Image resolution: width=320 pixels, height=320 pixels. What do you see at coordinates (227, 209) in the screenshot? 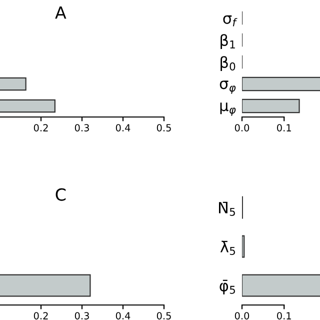
I see `y-tick-label: N̄$_{5}$` at bounding box center [227, 209].